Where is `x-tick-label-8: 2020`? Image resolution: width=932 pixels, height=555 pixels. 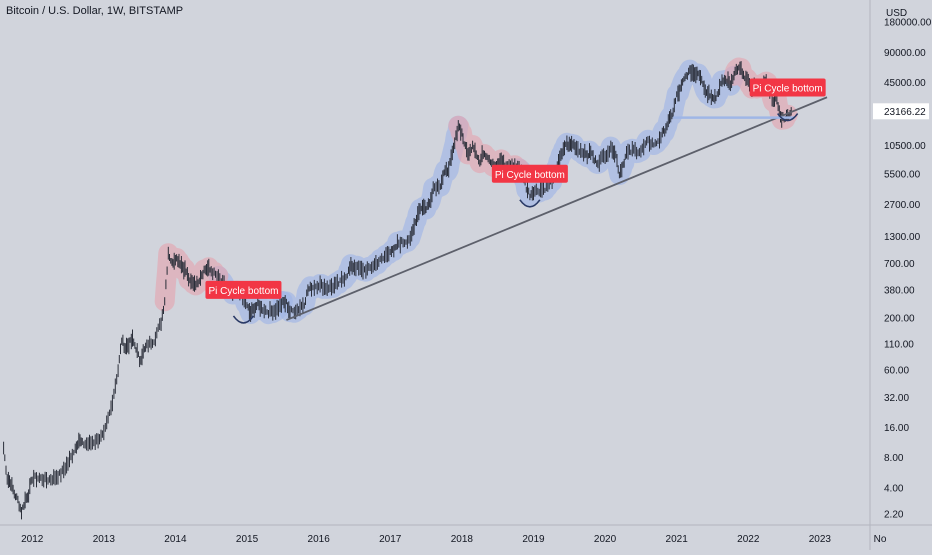 x-tick-label-8: 2020 is located at coordinates (605, 539).